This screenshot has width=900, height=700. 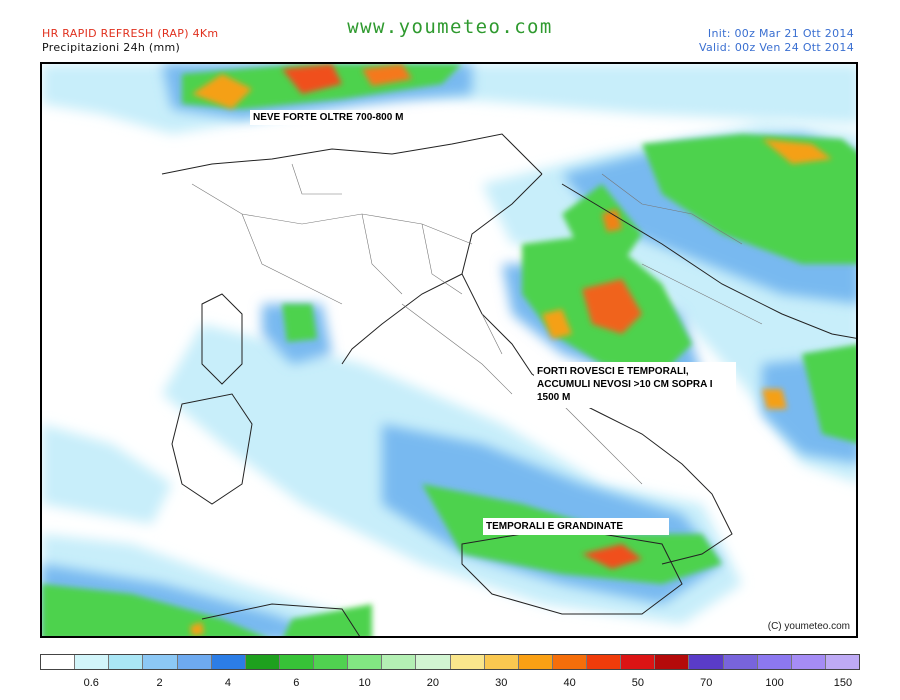 What do you see at coordinates (576, 526) in the screenshot?
I see `annotation-hail: TEMPORALI E GRANDINATE` at bounding box center [576, 526].